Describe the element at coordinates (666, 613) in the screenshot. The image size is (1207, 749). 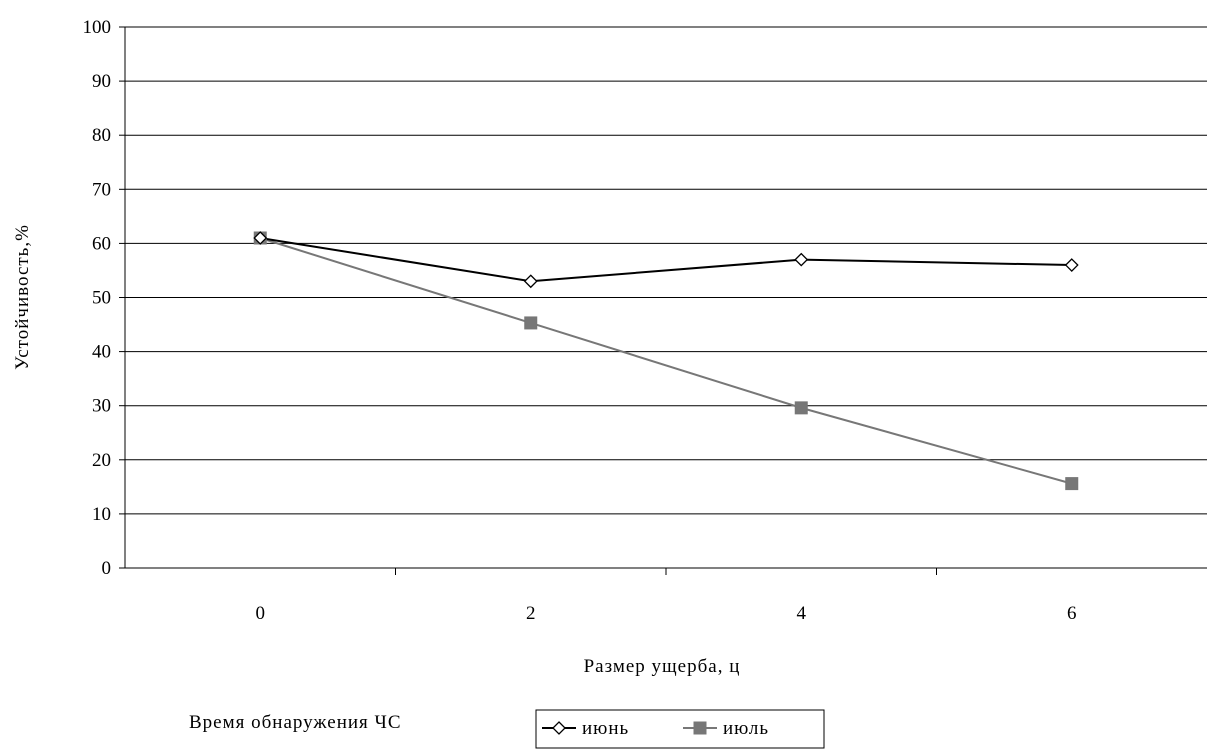
I see `x-tick-labels: 0 2 4 6` at that location.